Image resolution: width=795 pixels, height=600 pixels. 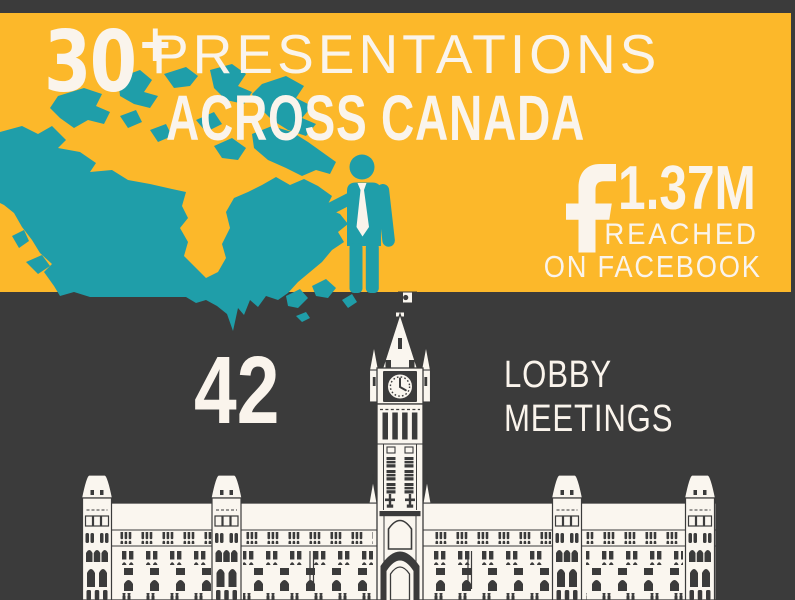 What do you see at coordinates (237, 390) in the screenshot?
I see `lobby-meetings-count: 42` at bounding box center [237, 390].